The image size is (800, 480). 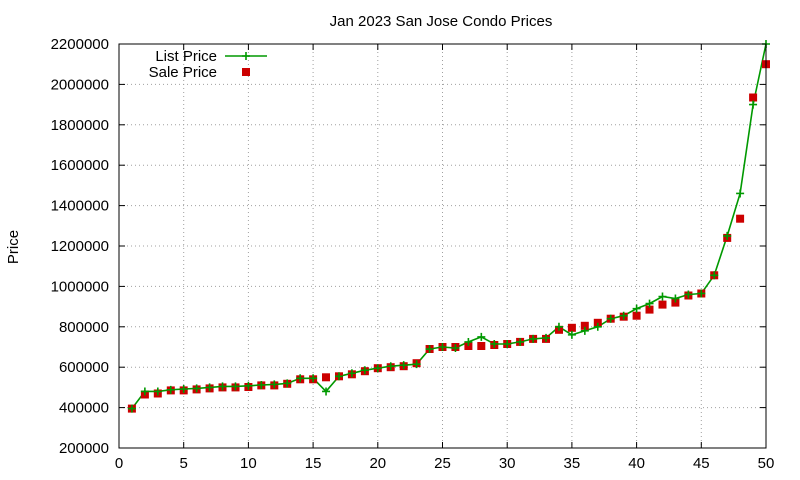 What do you see at coordinates (701, 463) in the screenshot?
I see `x-tick-label: 45` at bounding box center [701, 463].